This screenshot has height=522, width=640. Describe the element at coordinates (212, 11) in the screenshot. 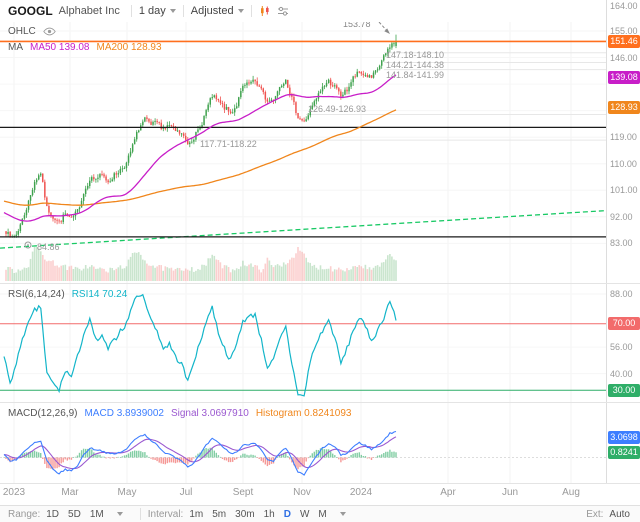

I see `adjustment-value: Adjusted` at that location.